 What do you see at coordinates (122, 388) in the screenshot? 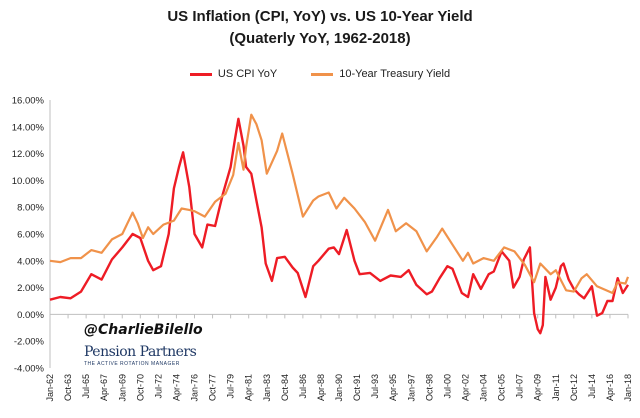
I see `x-tick-label: Jan-69` at bounding box center [122, 388].